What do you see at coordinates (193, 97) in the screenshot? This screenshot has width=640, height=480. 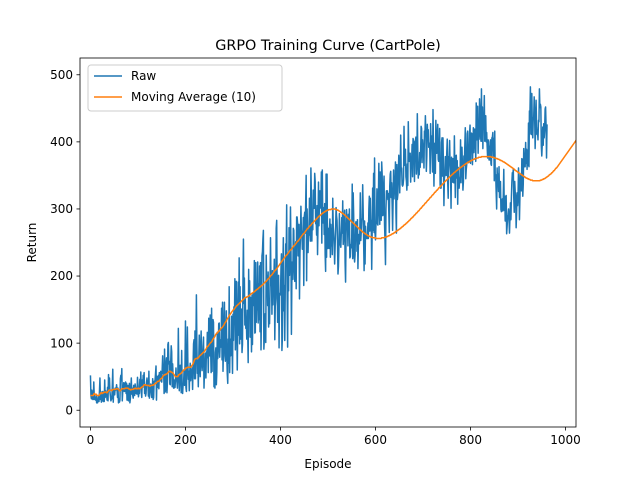 I see `legend-label-moving-average: Moving Average (10)` at bounding box center [193, 97].